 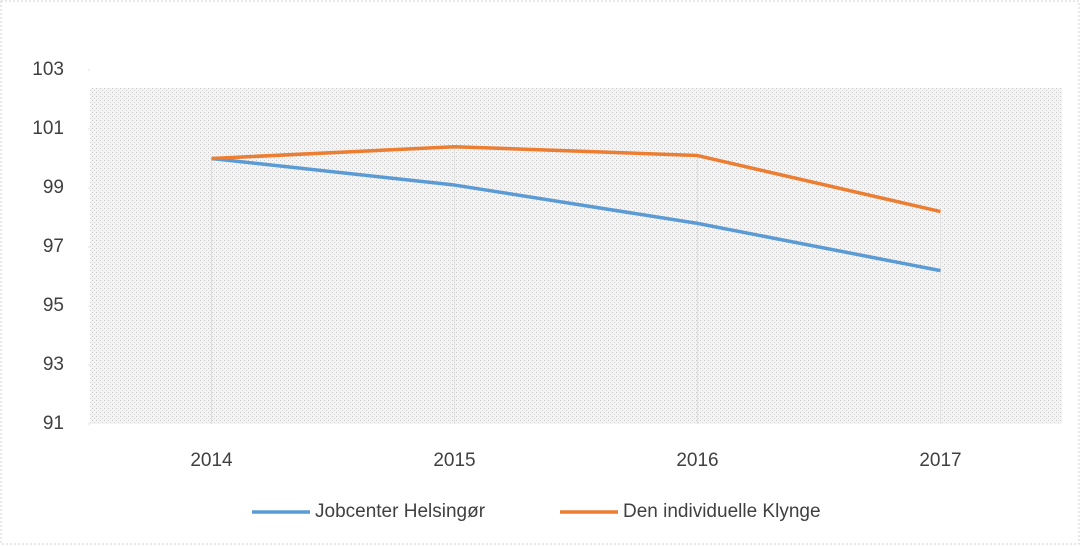 I want to click on y-tick-label: 99, so click(x=53, y=187).